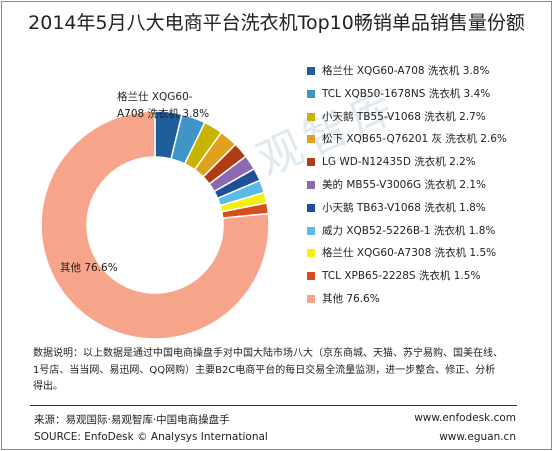 The image size is (553, 451). Describe the element at coordinates (404, 184) in the screenshot. I see `legend-label: 美的 MB55-V3006G 洗衣机 2.1%` at that location.